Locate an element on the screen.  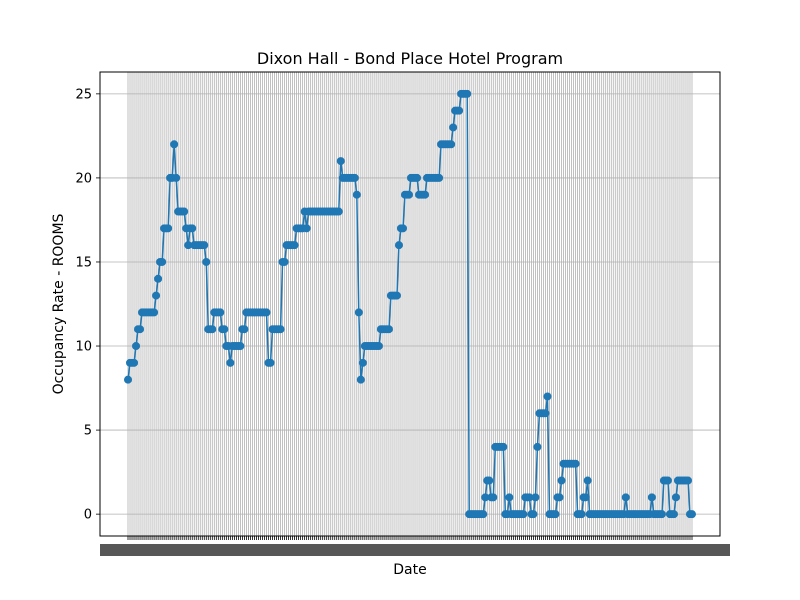
y-ticks: 0 5 10 15 20 25 is located at coordinates (87, 305).